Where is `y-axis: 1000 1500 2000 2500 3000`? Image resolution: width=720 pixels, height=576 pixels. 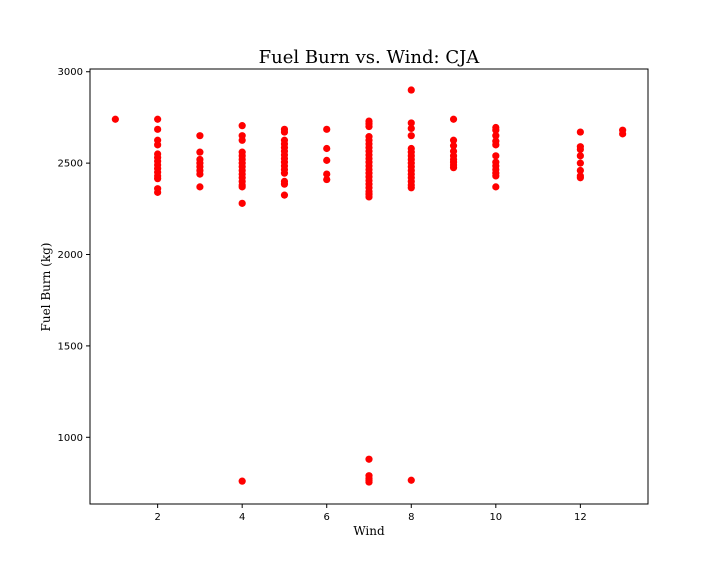
y-axis: 1000 1500 2000 2500 3000 is located at coordinates (74, 255).